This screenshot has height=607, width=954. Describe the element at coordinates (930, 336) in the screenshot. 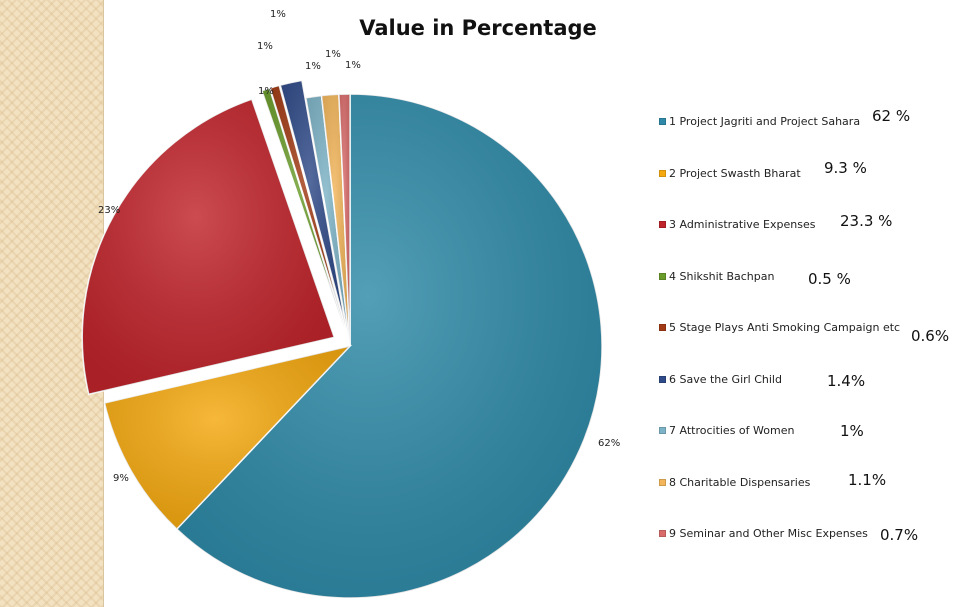

I see `legend-value-5: 0.6%` at that location.